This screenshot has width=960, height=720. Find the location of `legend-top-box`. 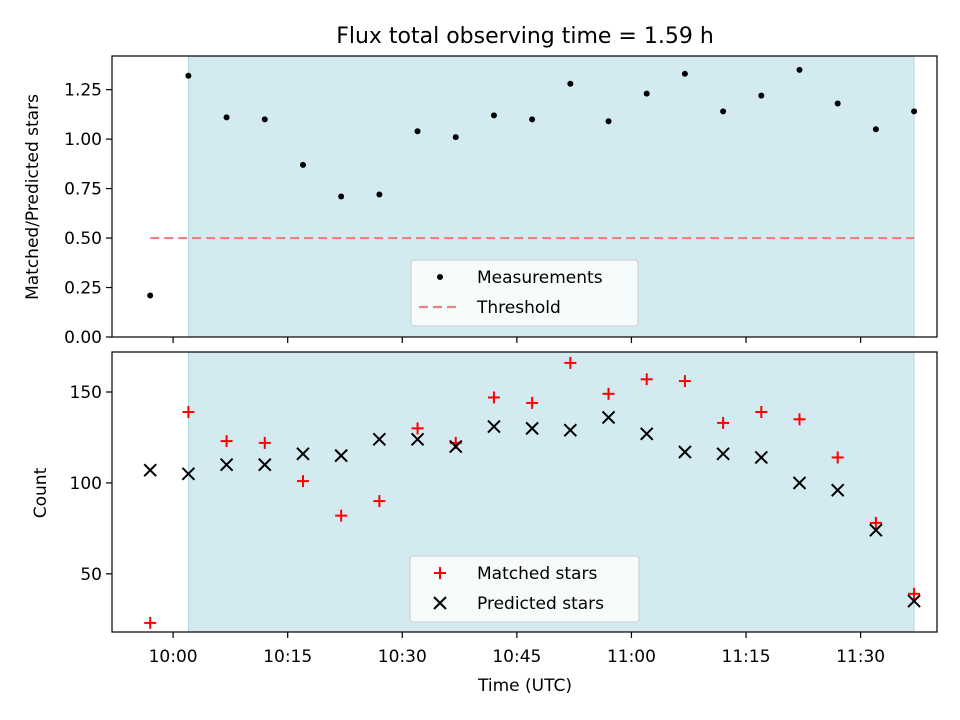

legend-top-box is located at coordinates (524, 293).